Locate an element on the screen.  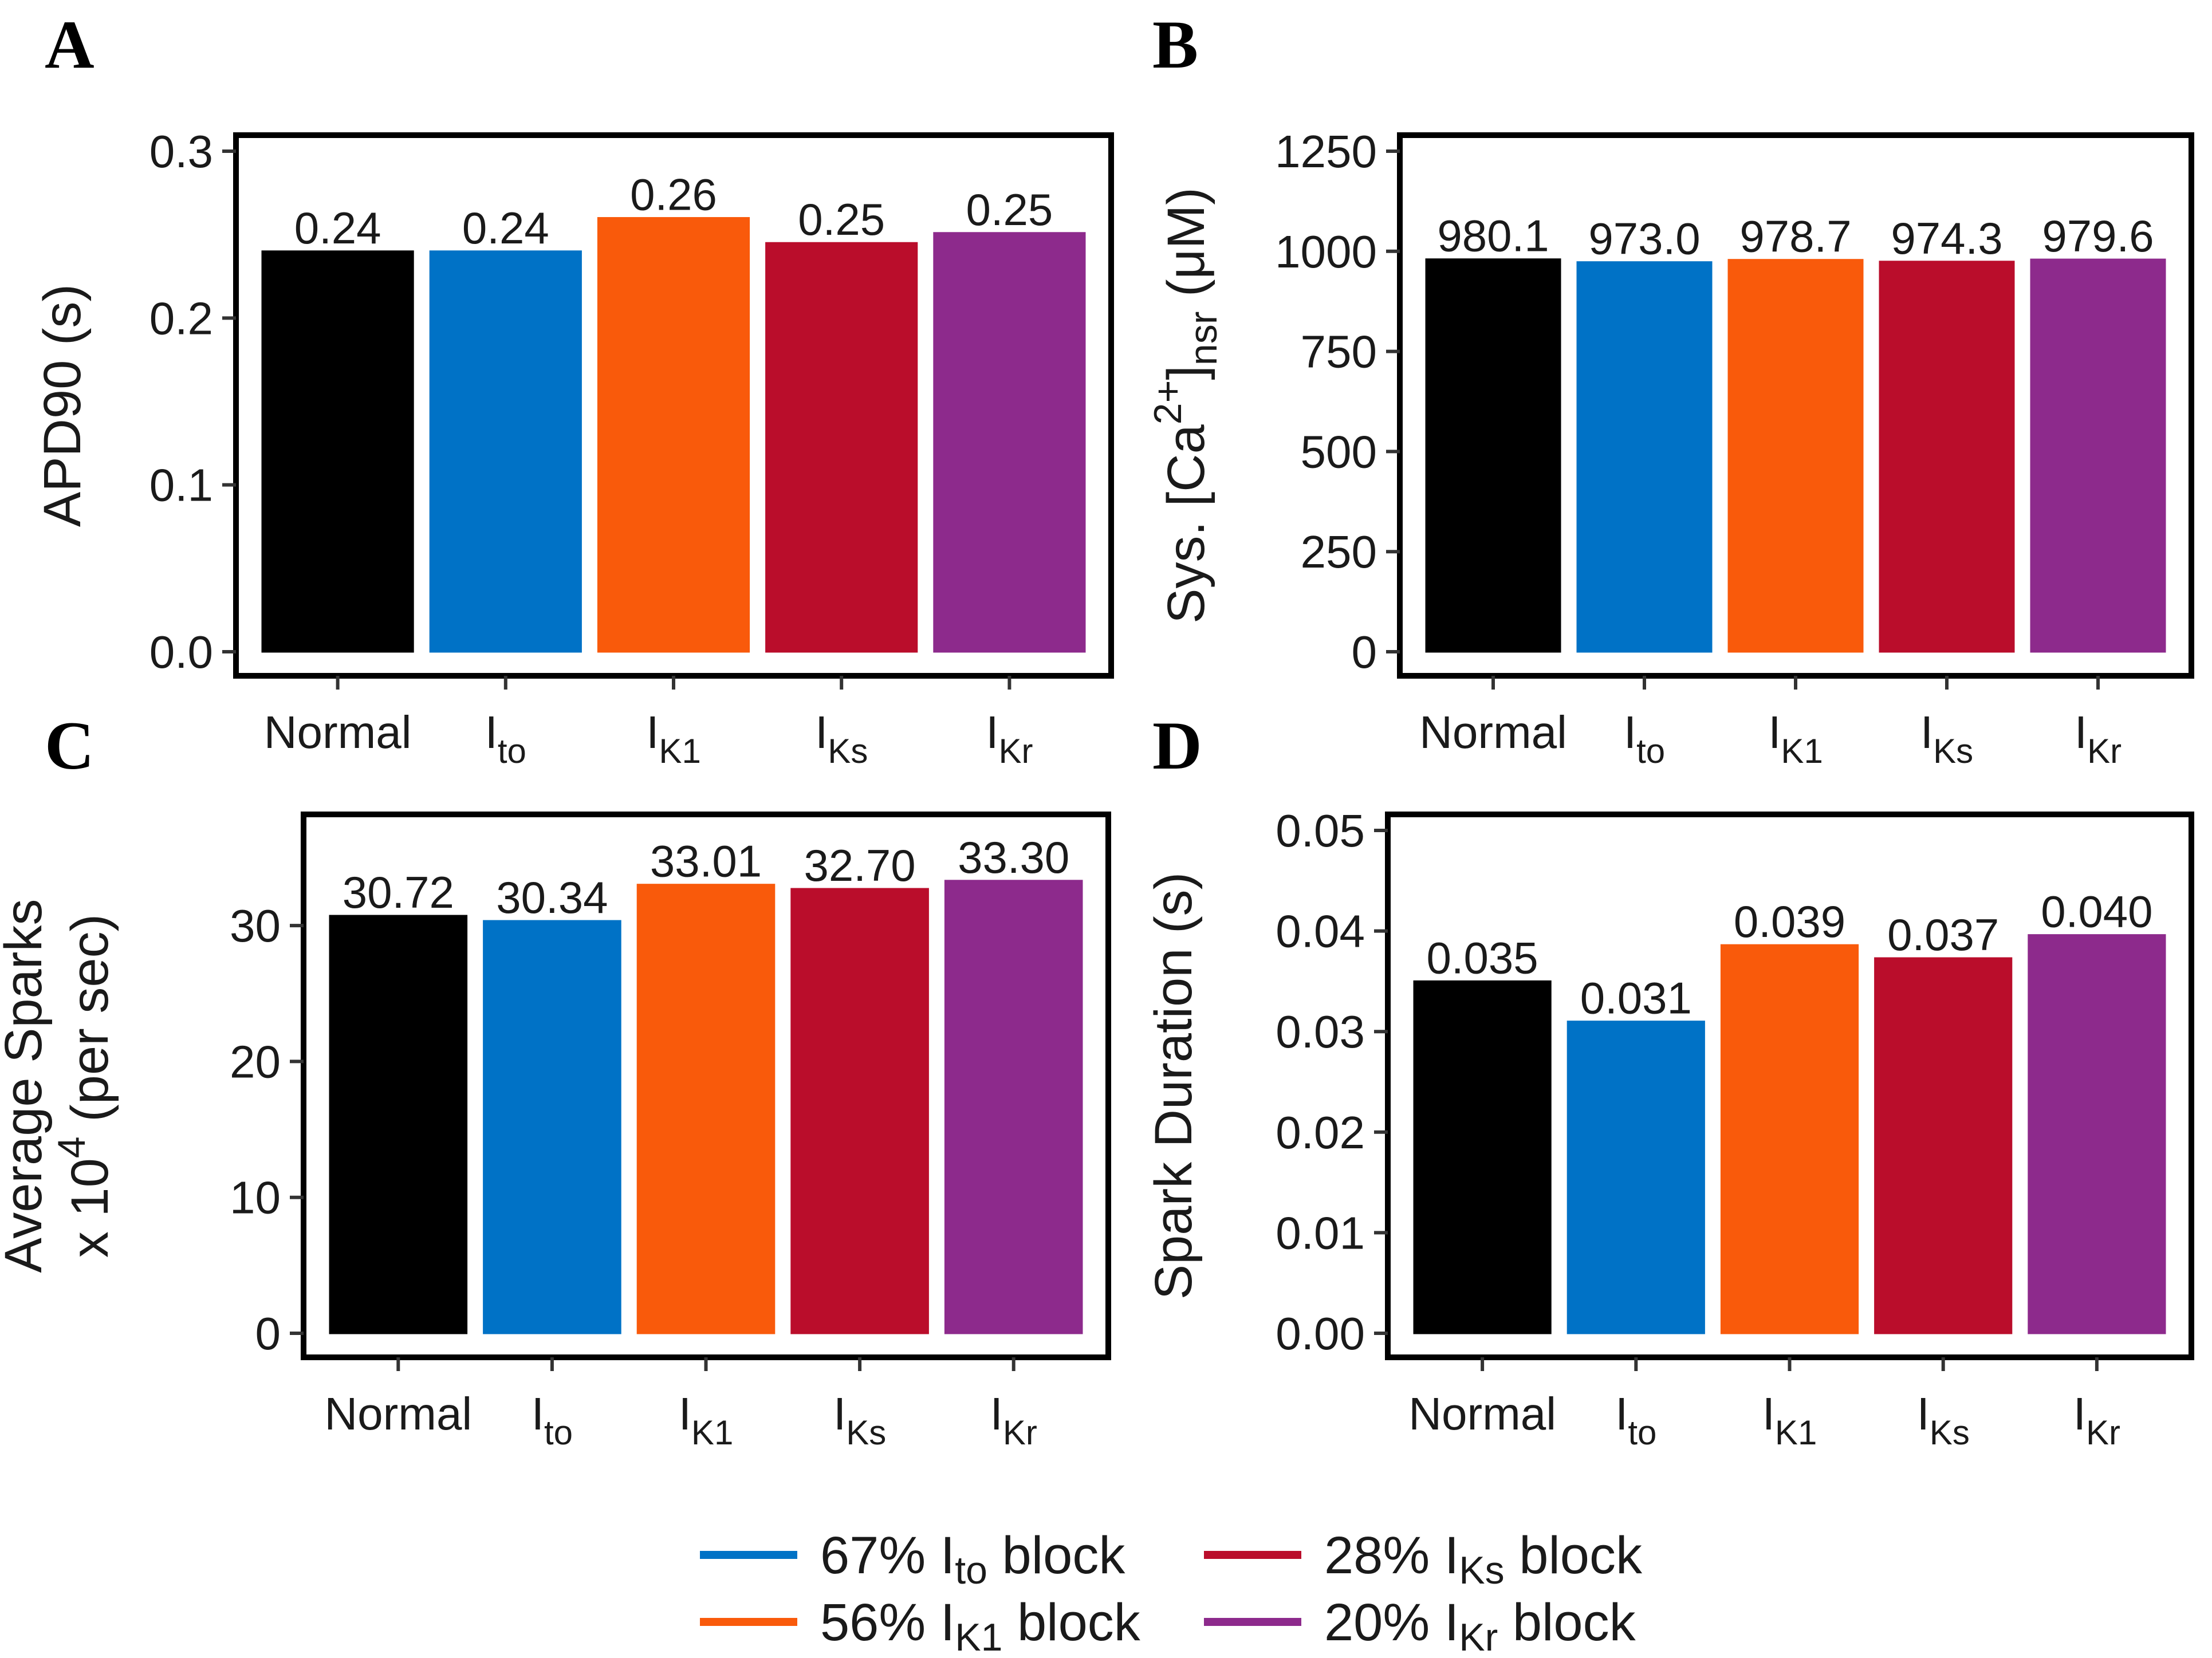
bar-value-label-ik1: 0.039 is located at coordinates (1790, 922).